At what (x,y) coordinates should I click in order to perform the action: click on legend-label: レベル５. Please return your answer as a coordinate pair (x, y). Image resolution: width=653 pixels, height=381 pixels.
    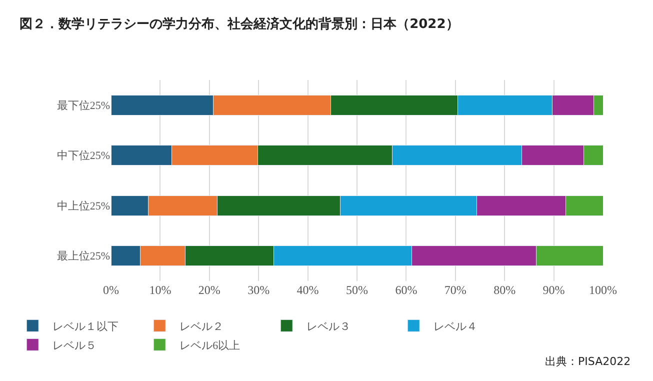
    Looking at the image, I should click on (74, 346).